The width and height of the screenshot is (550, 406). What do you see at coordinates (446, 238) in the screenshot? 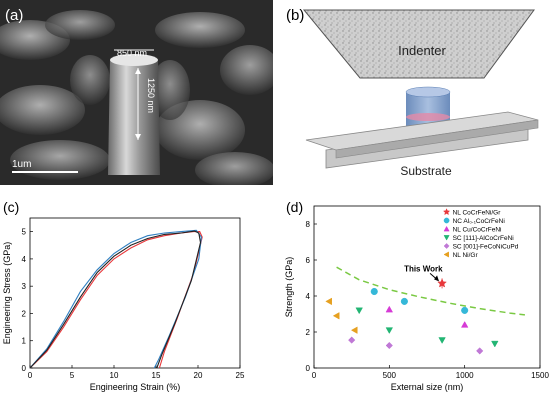
I see `triangle-down-legend-marker` at bounding box center [446, 238].